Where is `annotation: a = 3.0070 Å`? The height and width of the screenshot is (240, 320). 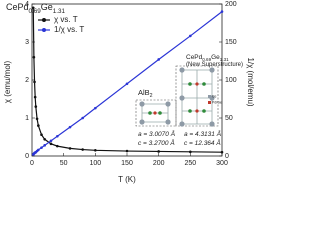 annotation: a = 3.0070 Å is located at coordinates (156, 133).